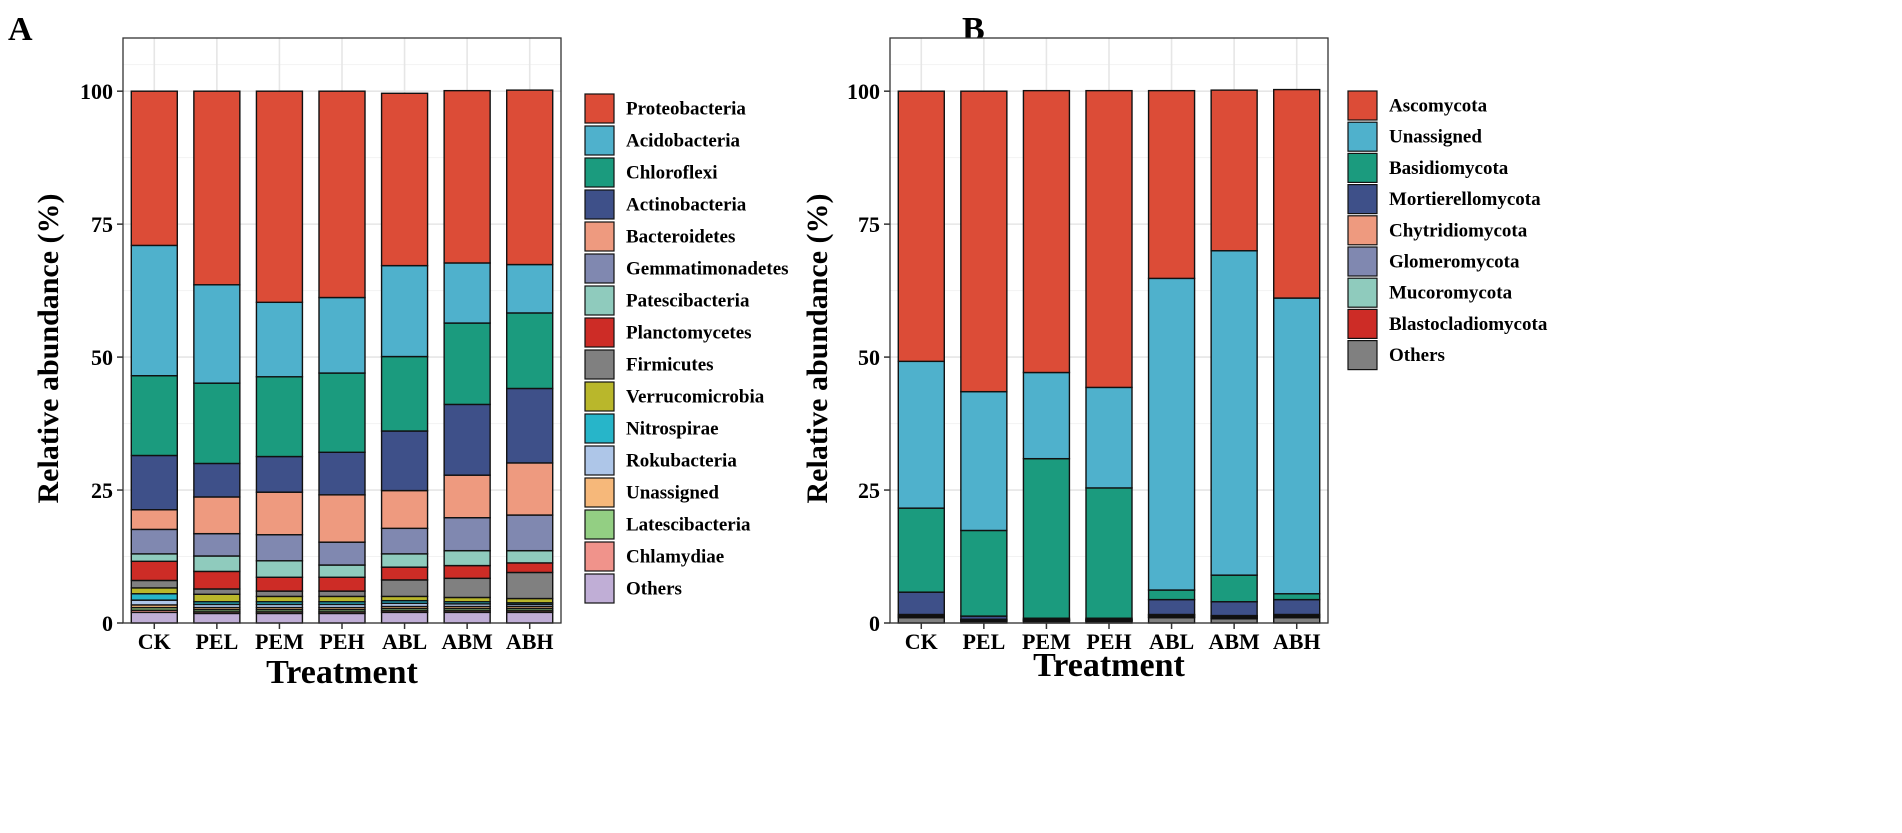 The height and width of the screenshot is (833, 1902). I want to click on legend-label-patescibacteria: Patescibacteria, so click(688, 301).